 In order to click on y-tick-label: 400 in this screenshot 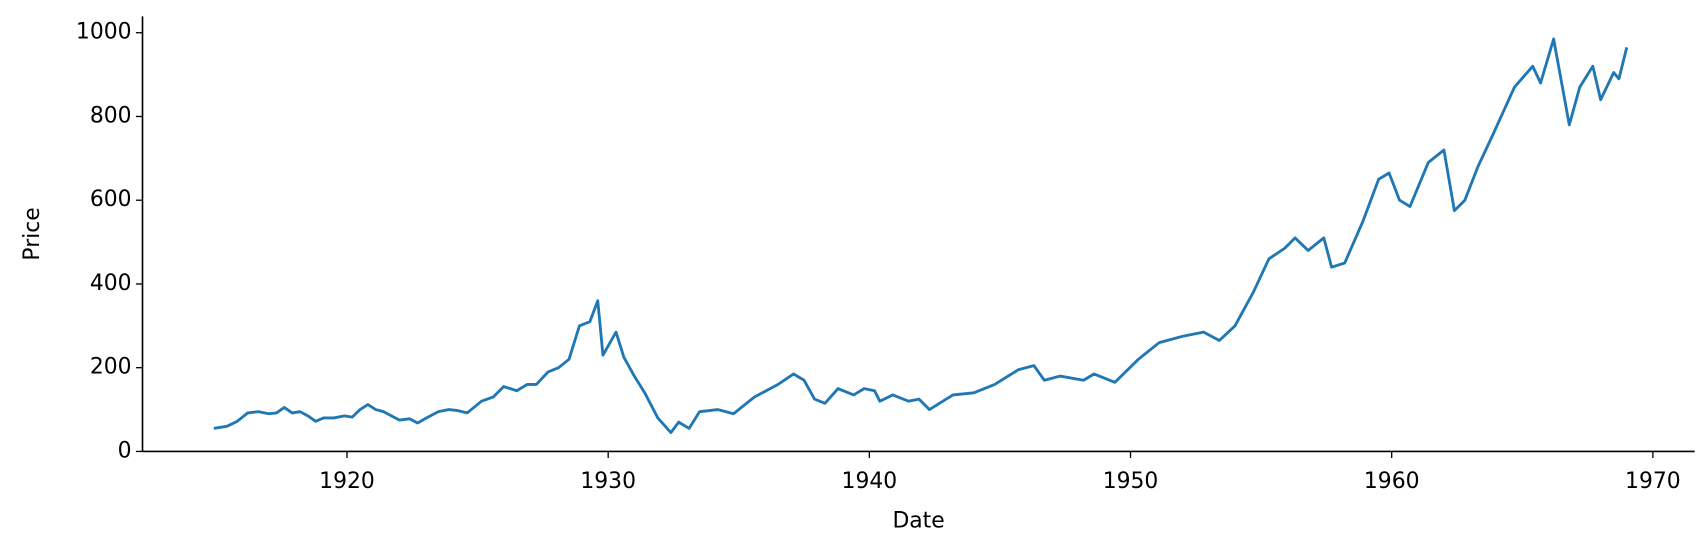, I will do `click(111, 283)`.